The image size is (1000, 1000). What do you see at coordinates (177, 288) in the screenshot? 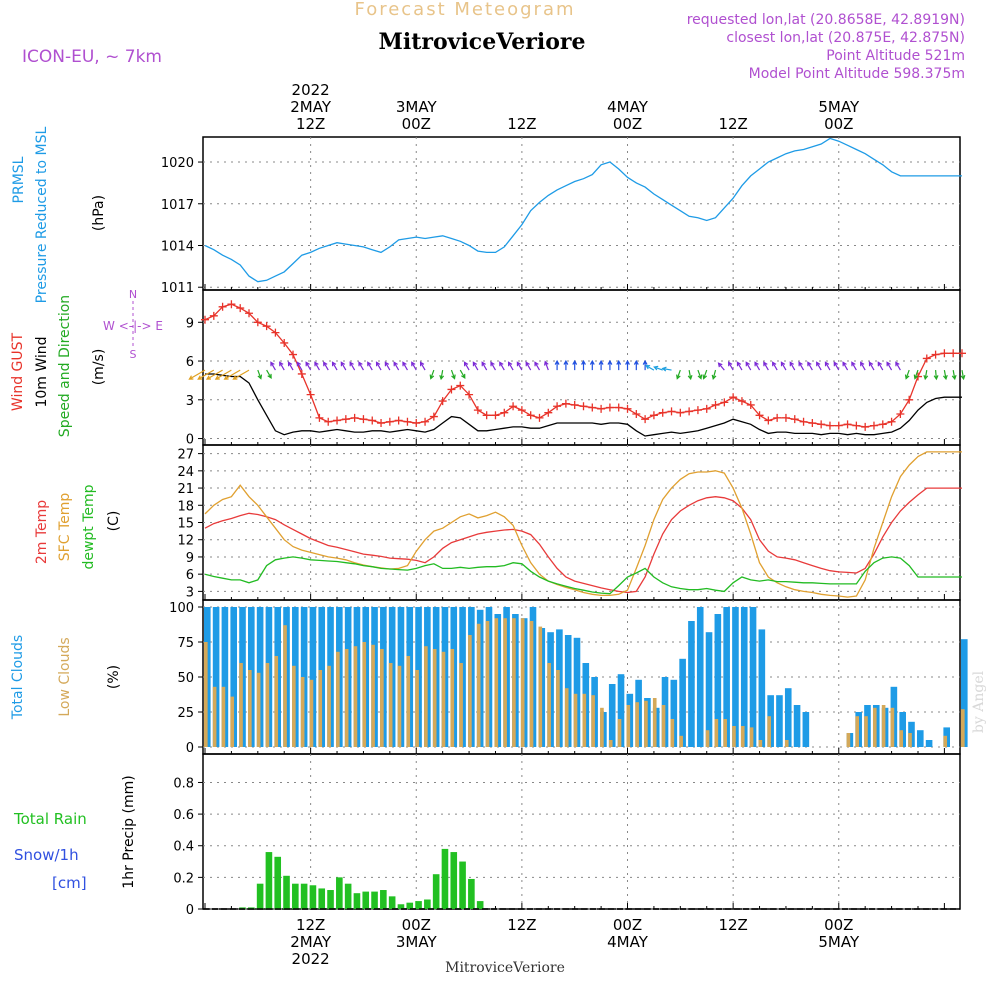
I see `y-tick-label: 1011` at bounding box center [177, 288].